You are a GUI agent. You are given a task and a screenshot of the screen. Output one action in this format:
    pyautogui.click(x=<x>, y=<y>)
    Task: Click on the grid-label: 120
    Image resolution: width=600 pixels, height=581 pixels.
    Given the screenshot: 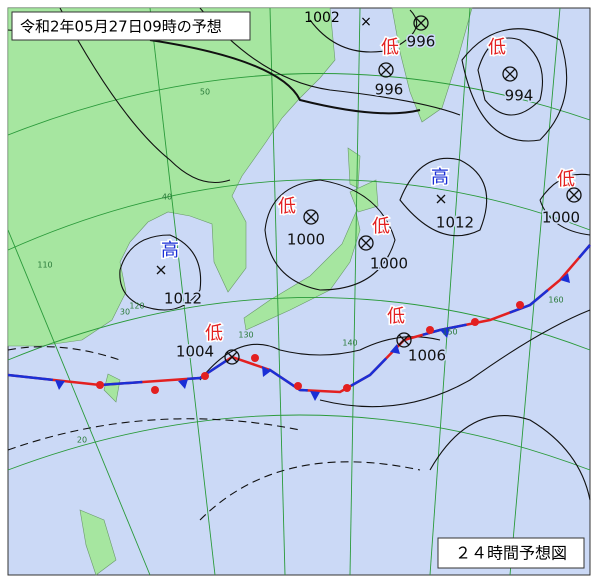 What is the action you would take?
    pyautogui.click(x=136, y=306)
    